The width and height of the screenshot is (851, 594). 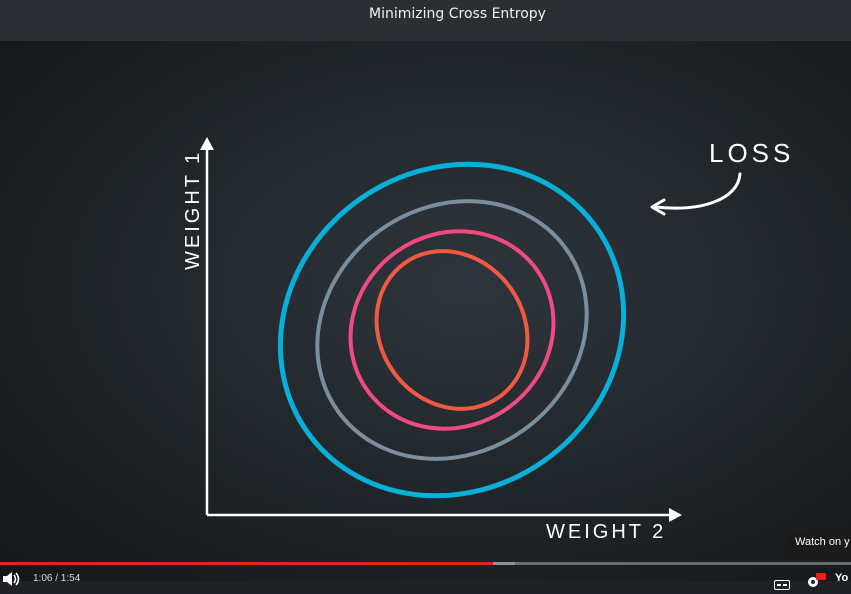 I want to click on title-bar: Minimizing Cross Entropy, so click(x=425, y=20).